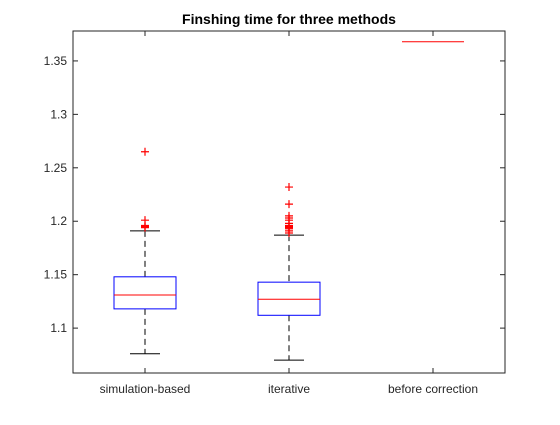 This screenshot has width=560, height=425. I want to click on y-tick-label: 1.25, so click(56, 168).